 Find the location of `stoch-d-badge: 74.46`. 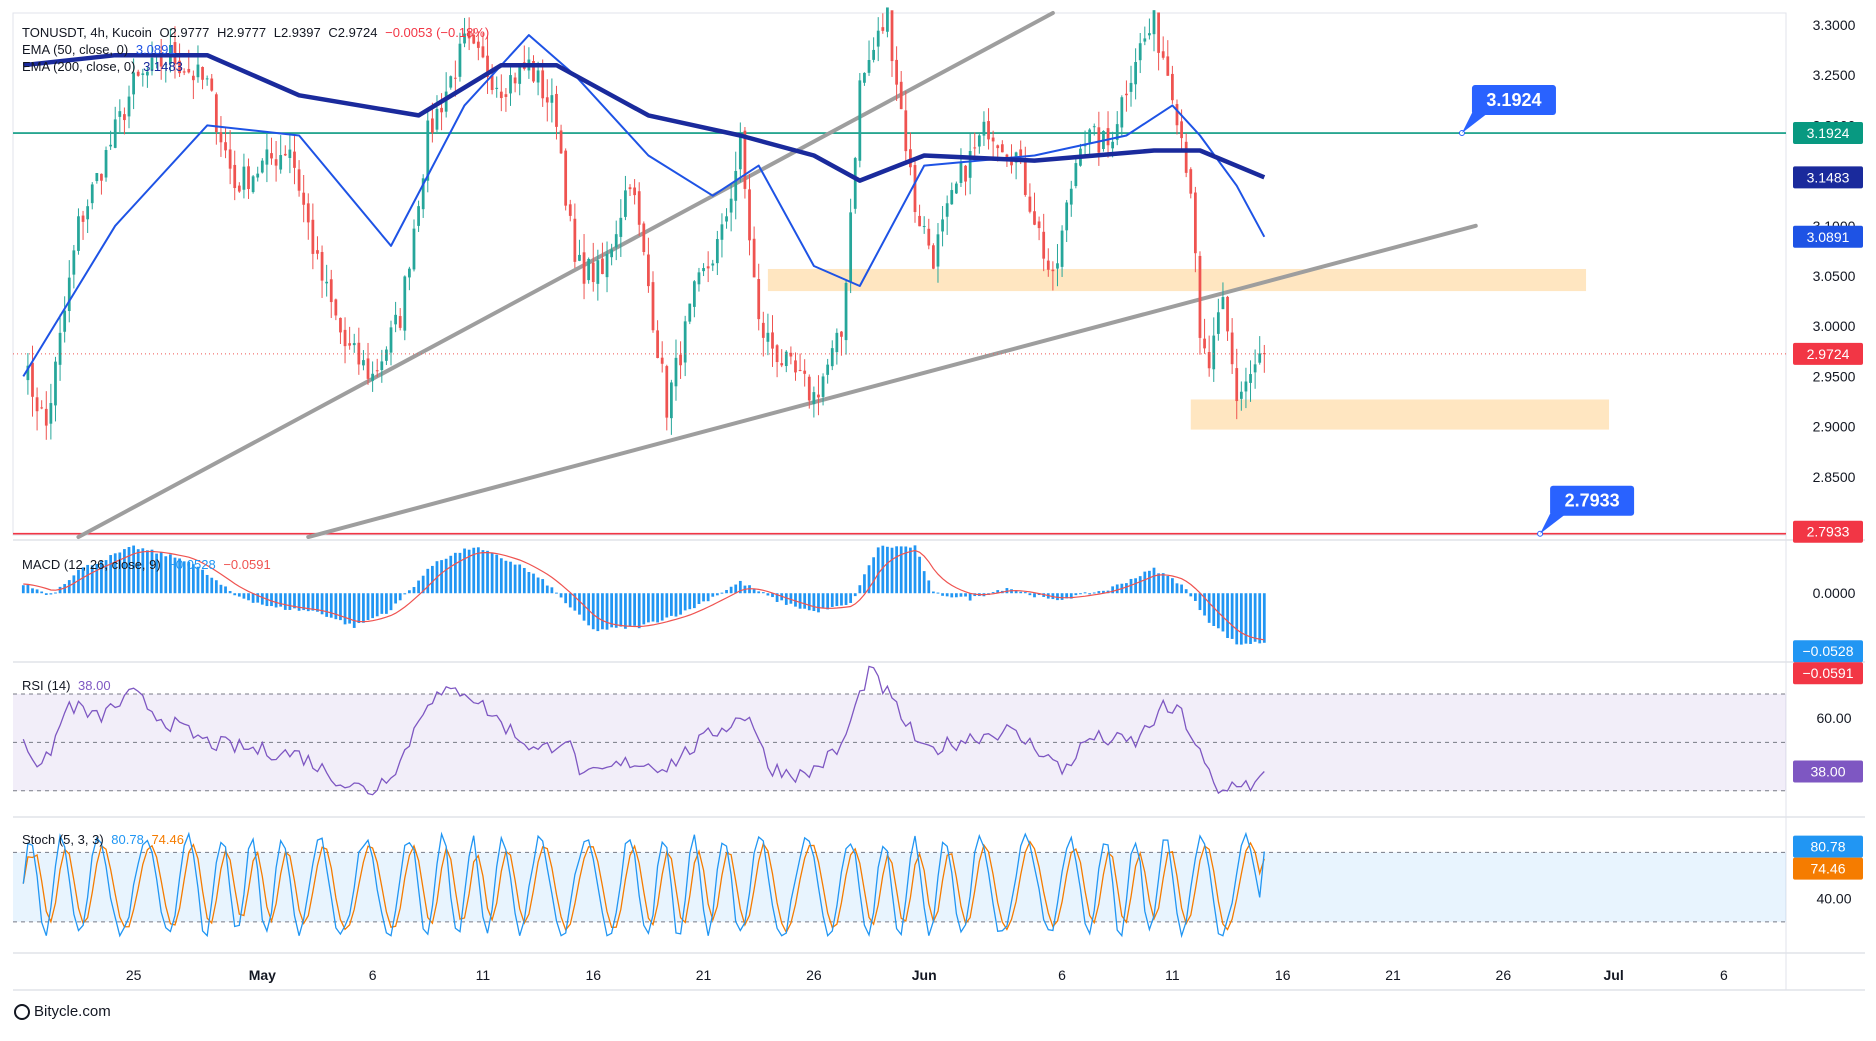

stoch-d-badge: 74.46 is located at coordinates (1827, 869).